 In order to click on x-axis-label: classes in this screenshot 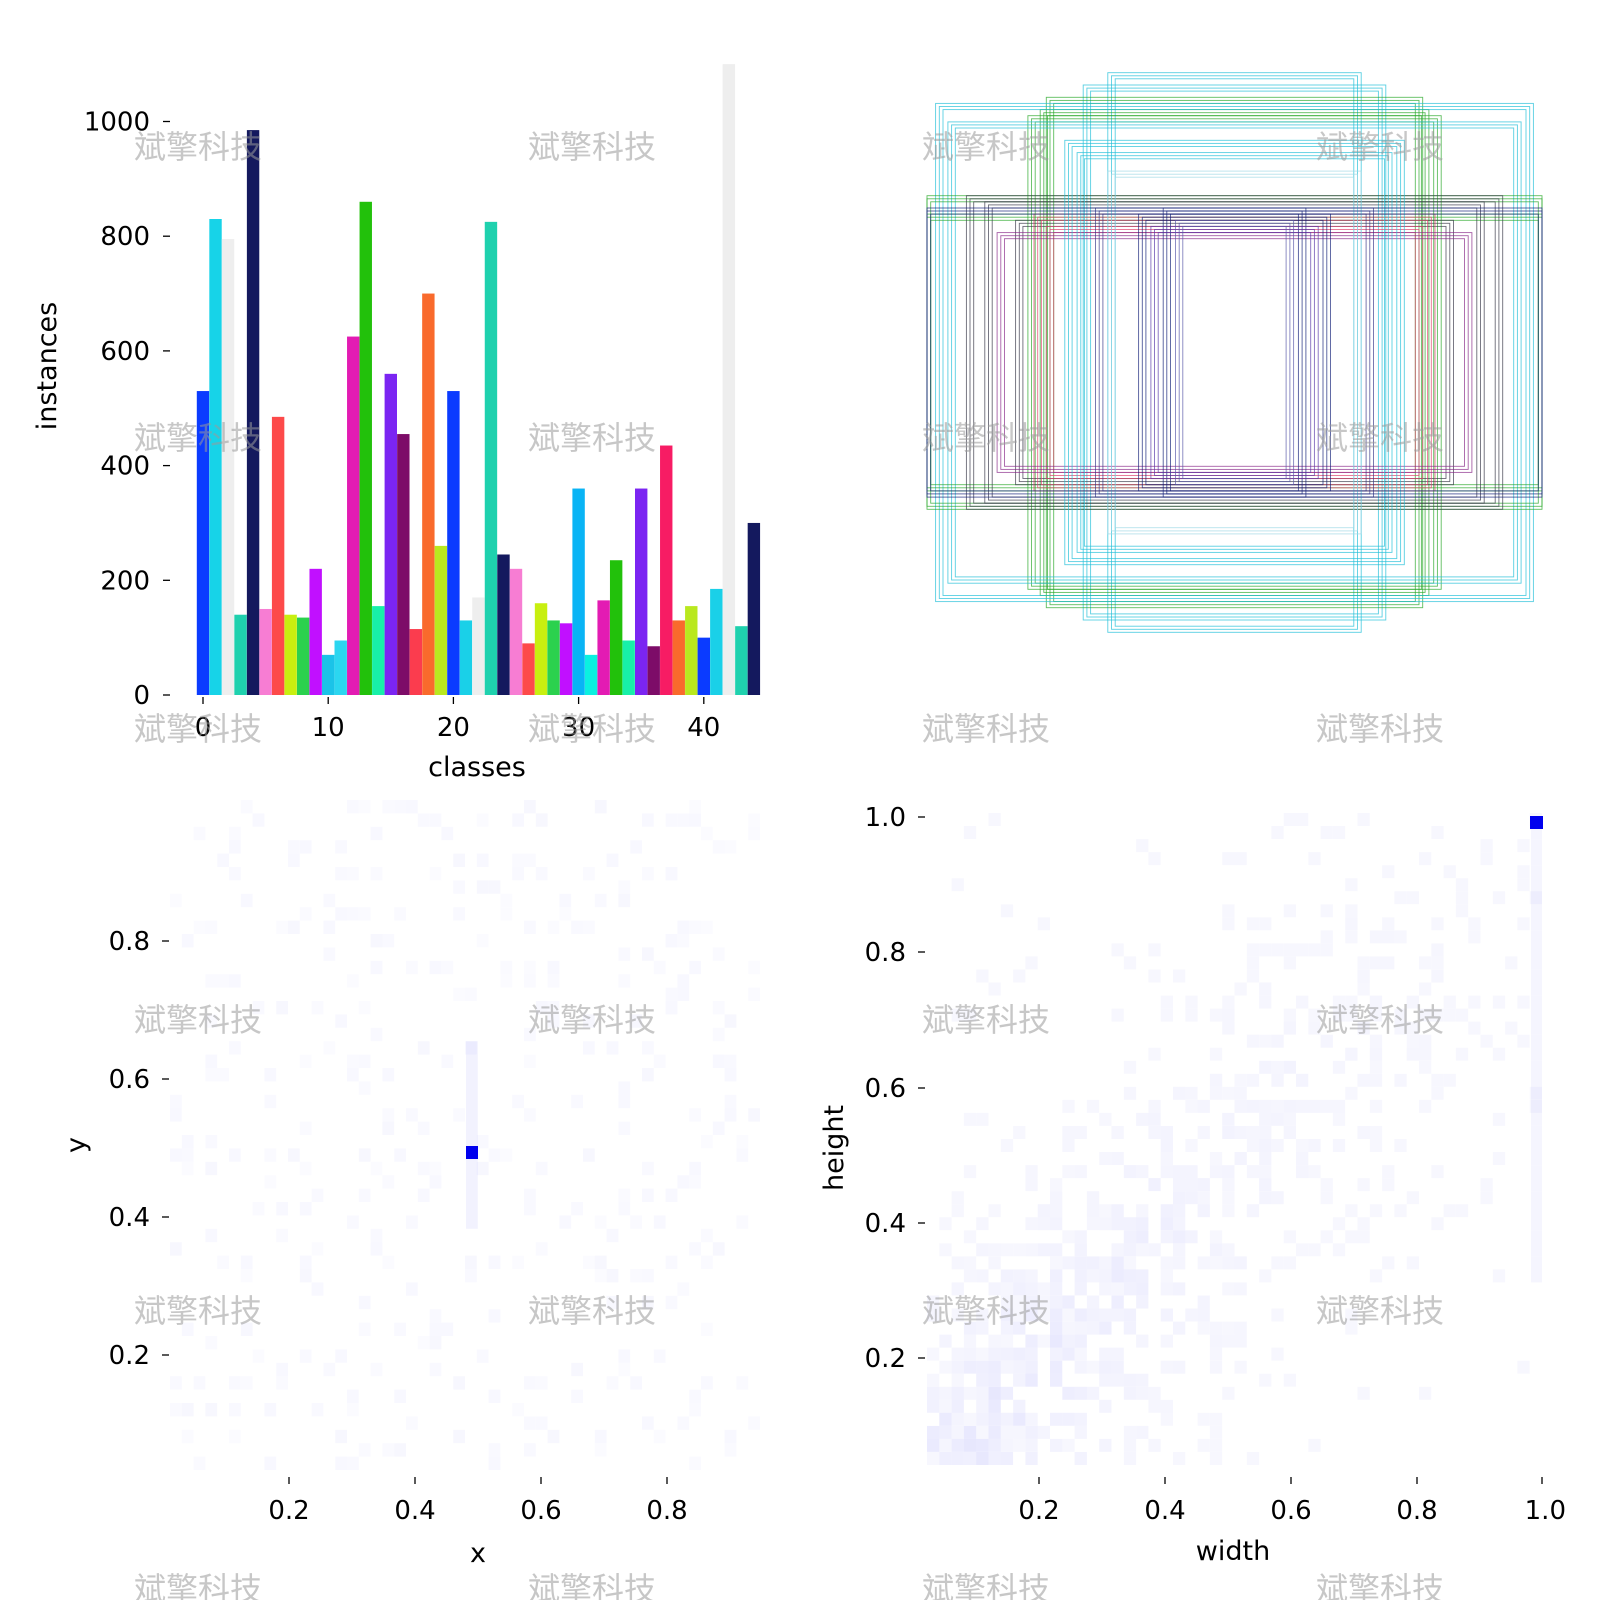, I will do `click(477, 767)`.